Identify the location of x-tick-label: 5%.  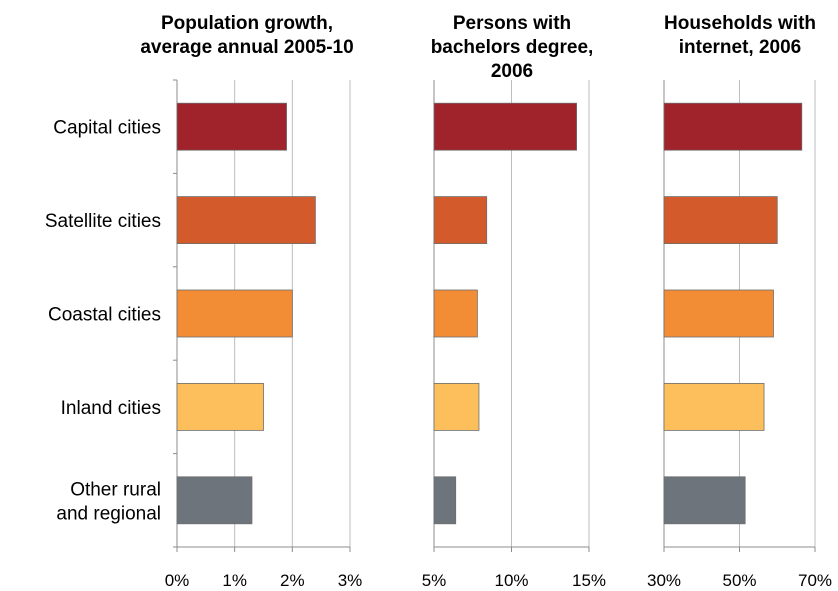
(434, 580).